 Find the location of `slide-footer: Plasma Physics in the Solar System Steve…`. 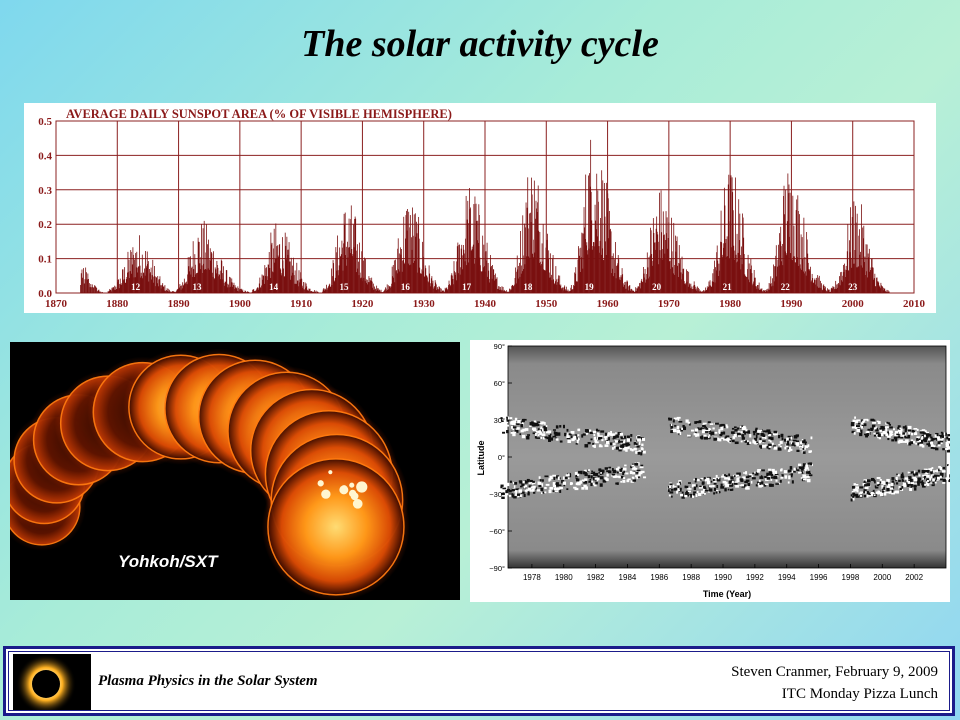

slide-footer: Plasma Physics in the Solar System Steve… is located at coordinates (479, 681).